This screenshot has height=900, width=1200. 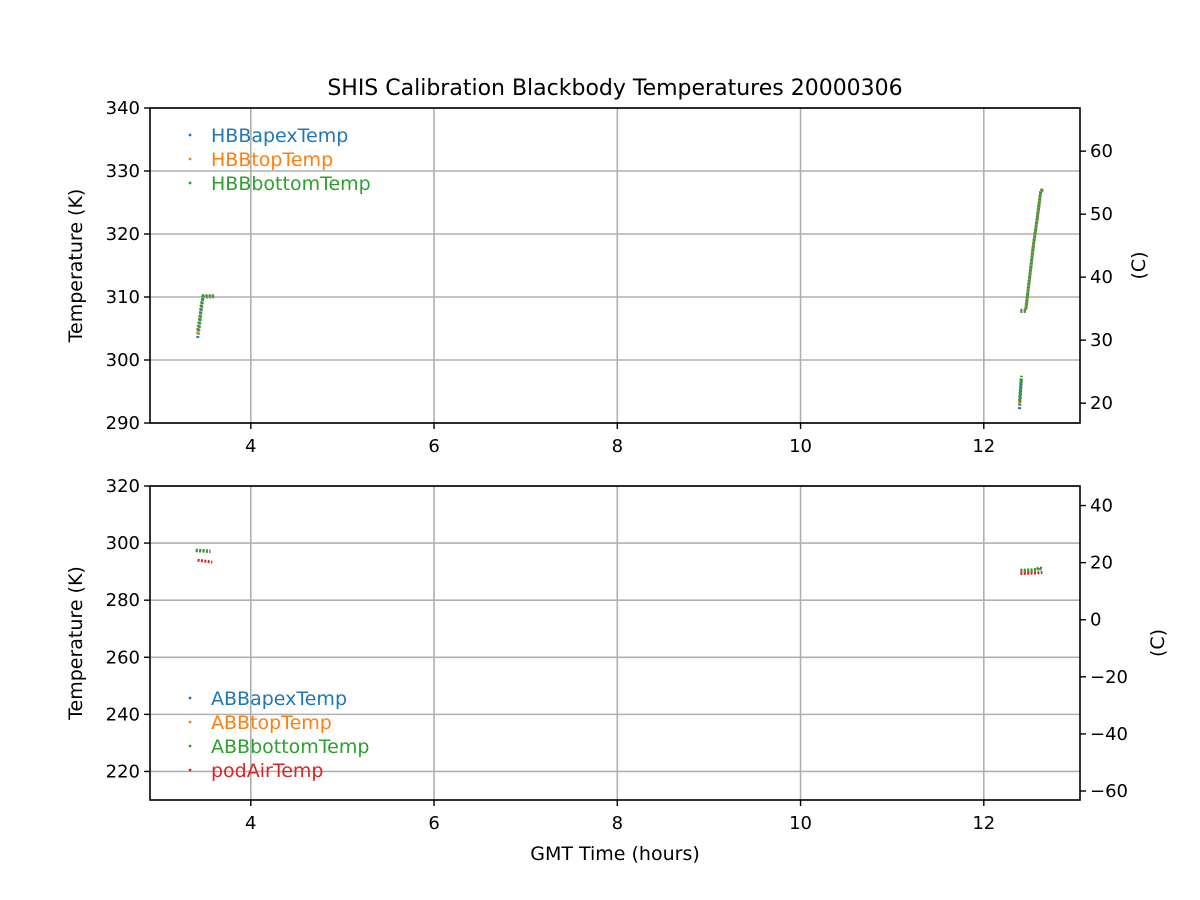 I want to click on legend-label: HBBbottomTemp, so click(x=291, y=184).